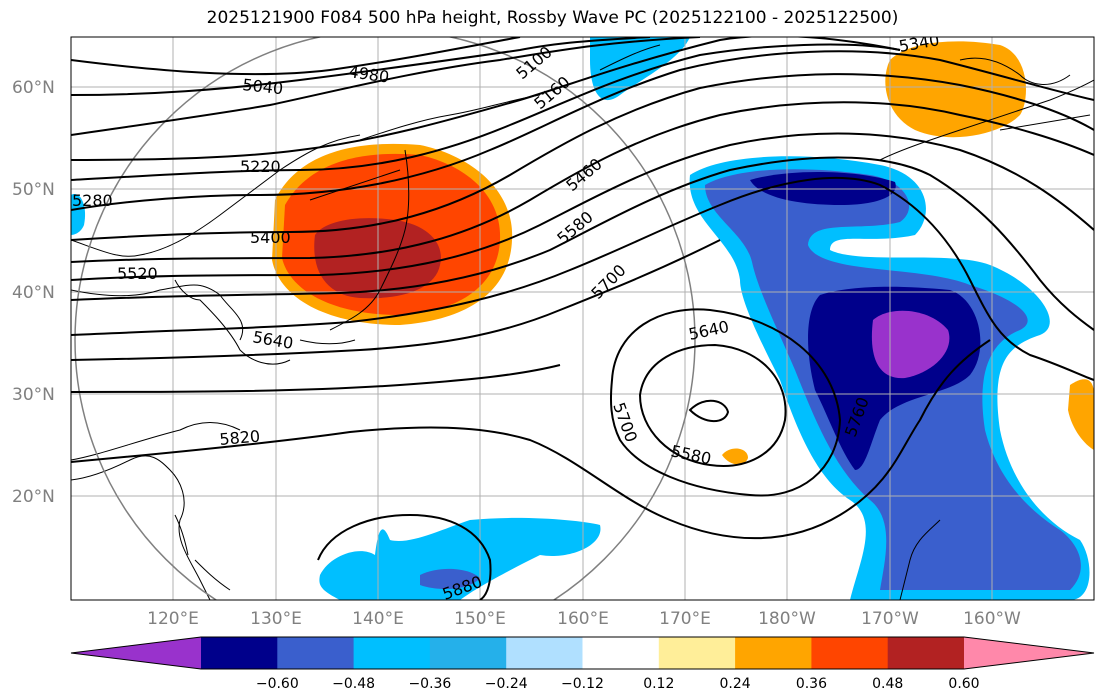  Describe the element at coordinates (887, 684) in the screenshot. I see `colorbar-label: 0.48` at that location.